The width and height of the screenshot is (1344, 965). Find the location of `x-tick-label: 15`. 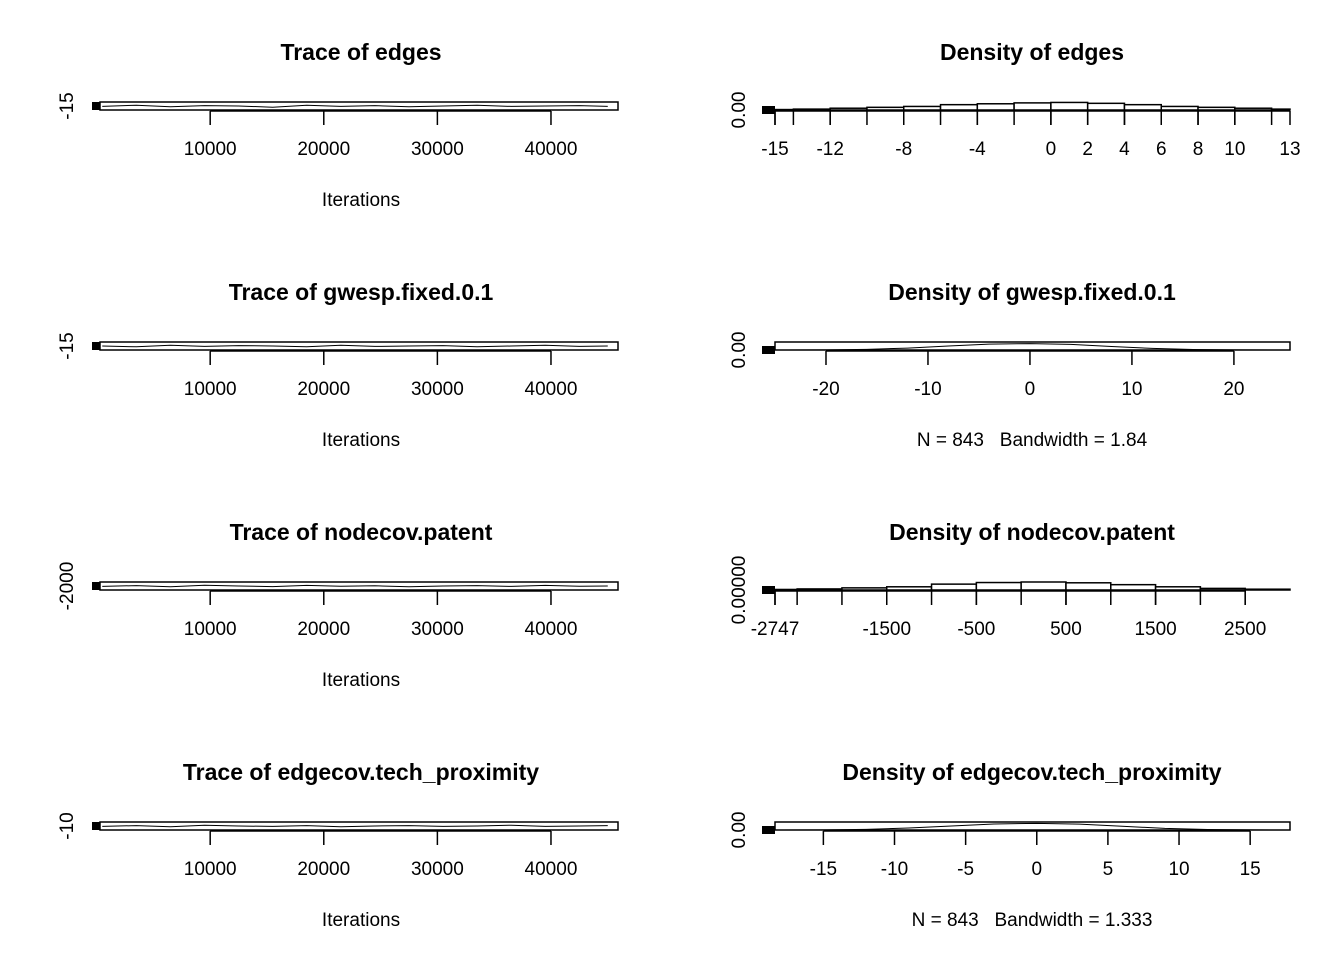

x-tick-label: 15 is located at coordinates (1250, 869).